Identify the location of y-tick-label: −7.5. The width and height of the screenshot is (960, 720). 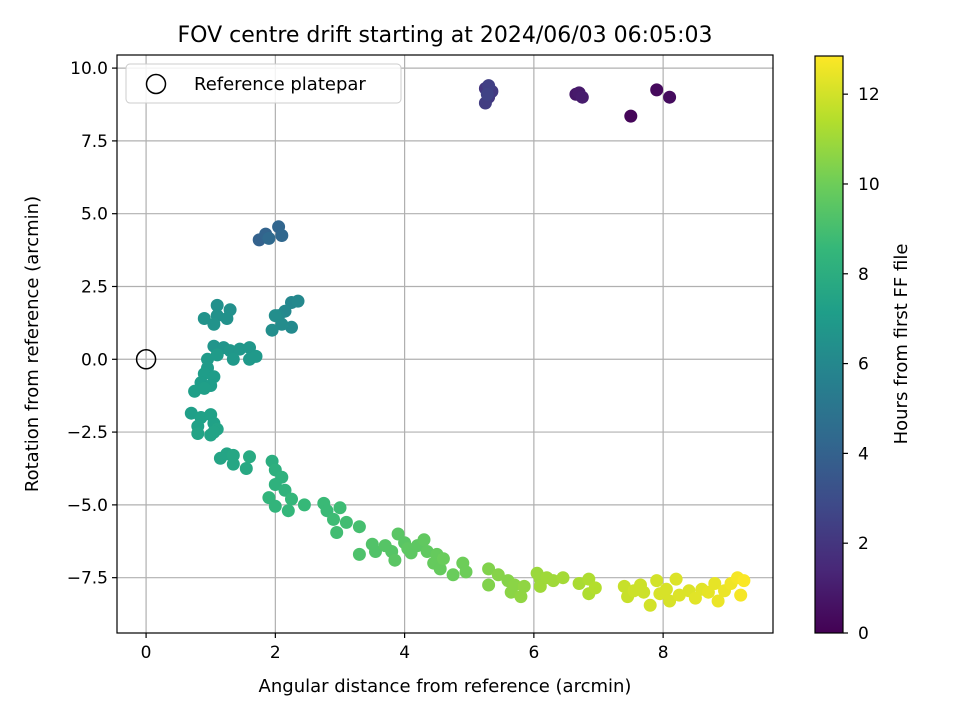
(87, 579).